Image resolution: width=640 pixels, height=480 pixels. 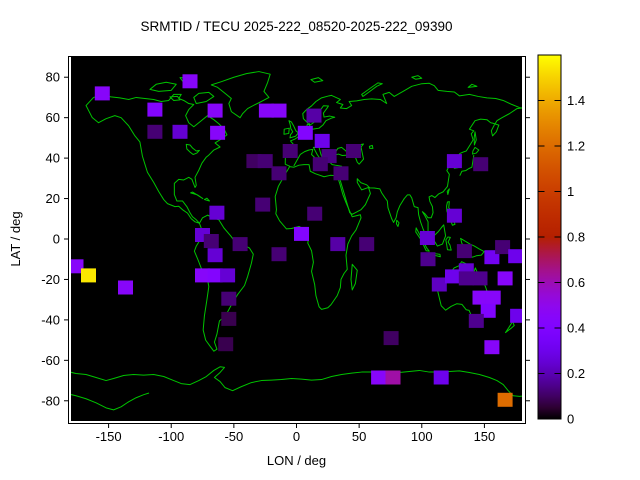 I want to click on x-axis-ticks: -150 -100 -50 0 50 100 150, so click(x=296, y=433).